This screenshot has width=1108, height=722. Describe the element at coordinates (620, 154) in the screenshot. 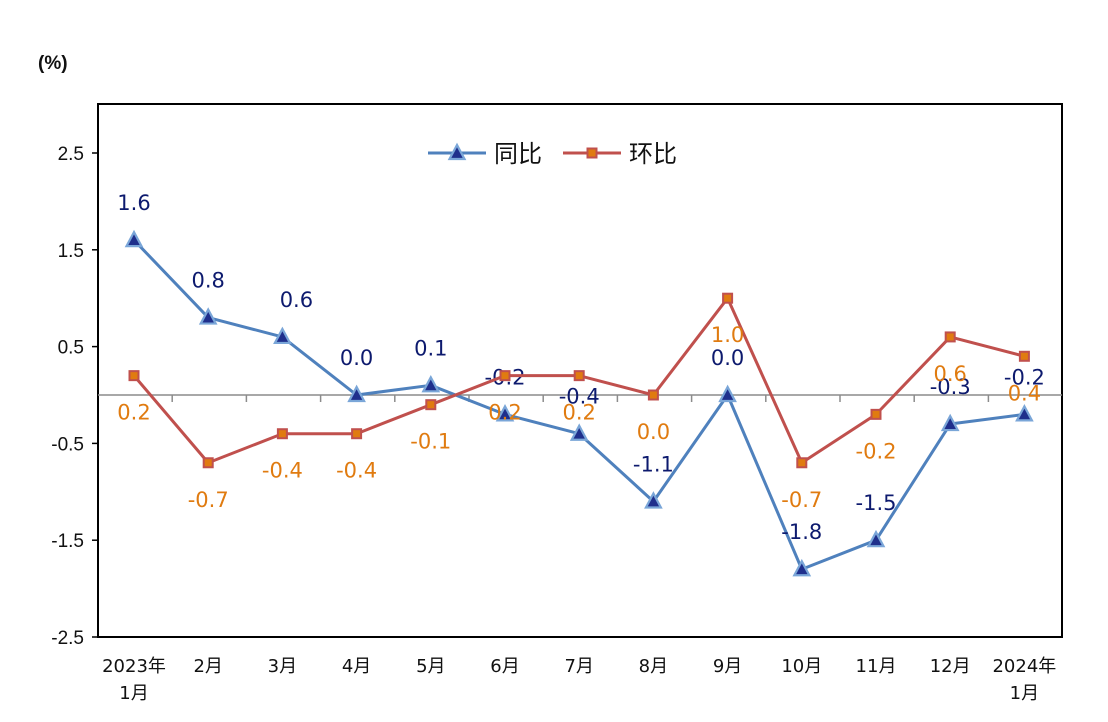

I see `legend-item: 环比` at that location.